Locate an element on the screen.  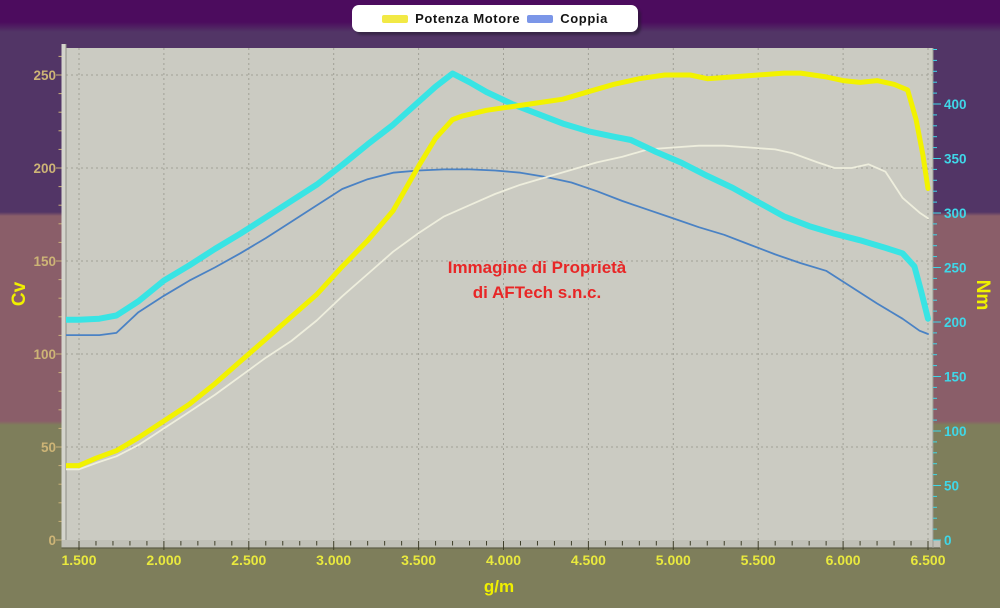
x-tick-label: 5.000 is located at coordinates (673, 560).